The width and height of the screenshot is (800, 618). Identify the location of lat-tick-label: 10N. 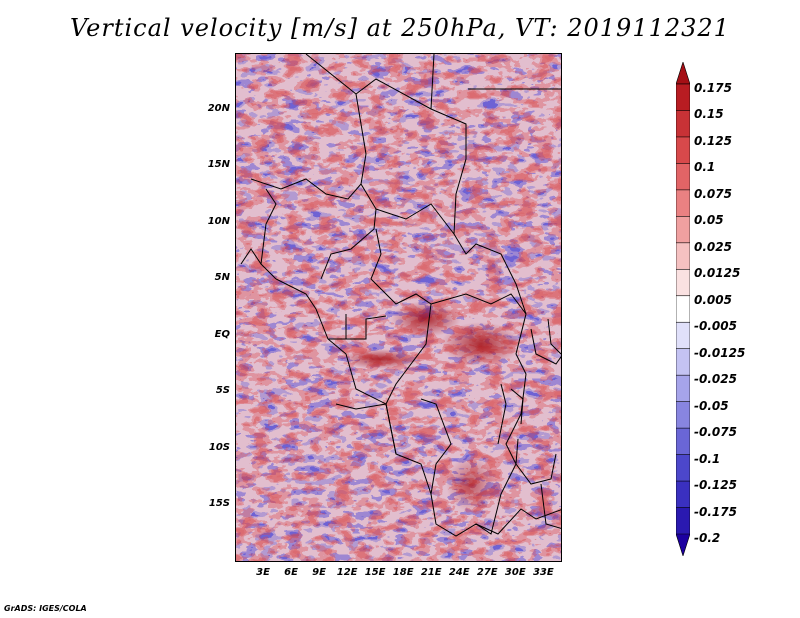
(218, 221).